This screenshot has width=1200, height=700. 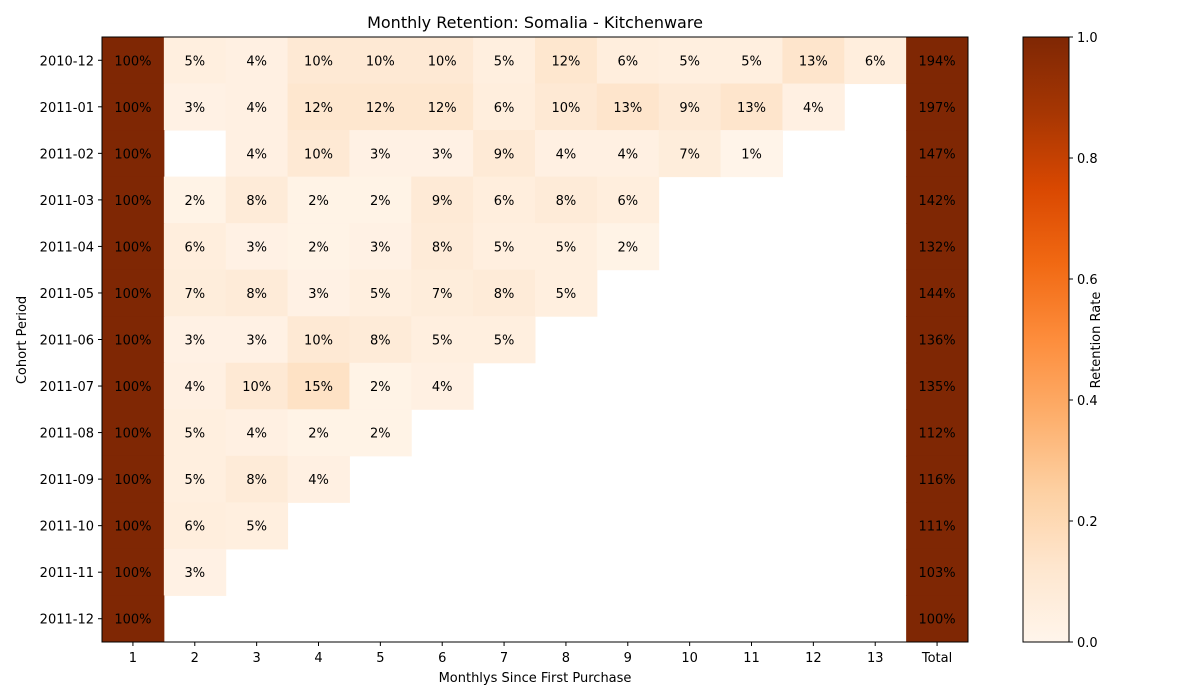 I want to click on y-tick-label: 2011-12, so click(x=67, y=620).